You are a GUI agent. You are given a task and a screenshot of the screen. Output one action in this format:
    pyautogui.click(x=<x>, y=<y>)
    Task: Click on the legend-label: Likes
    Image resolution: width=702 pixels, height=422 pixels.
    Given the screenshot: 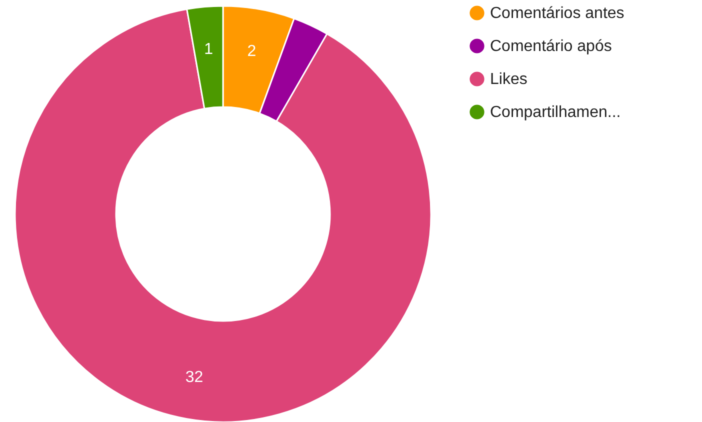 What is the action you would take?
    pyautogui.click(x=509, y=79)
    